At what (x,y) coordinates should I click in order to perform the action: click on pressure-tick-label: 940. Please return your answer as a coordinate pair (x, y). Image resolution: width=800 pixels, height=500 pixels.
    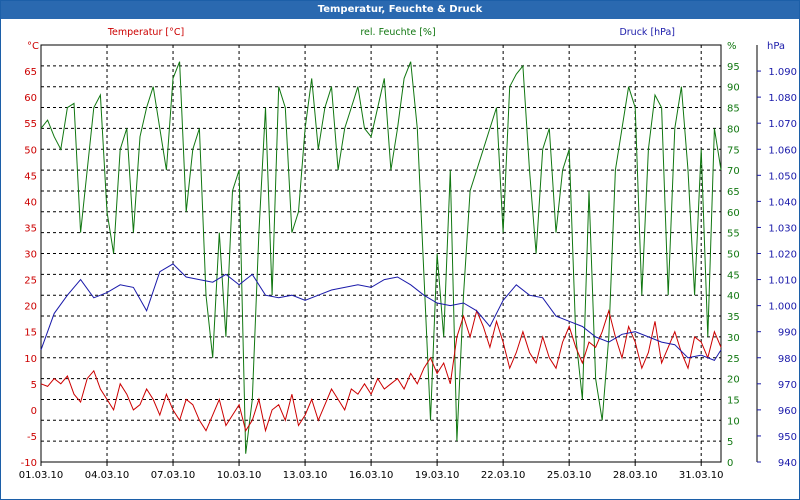
    Looking at the image, I should click on (787, 463).